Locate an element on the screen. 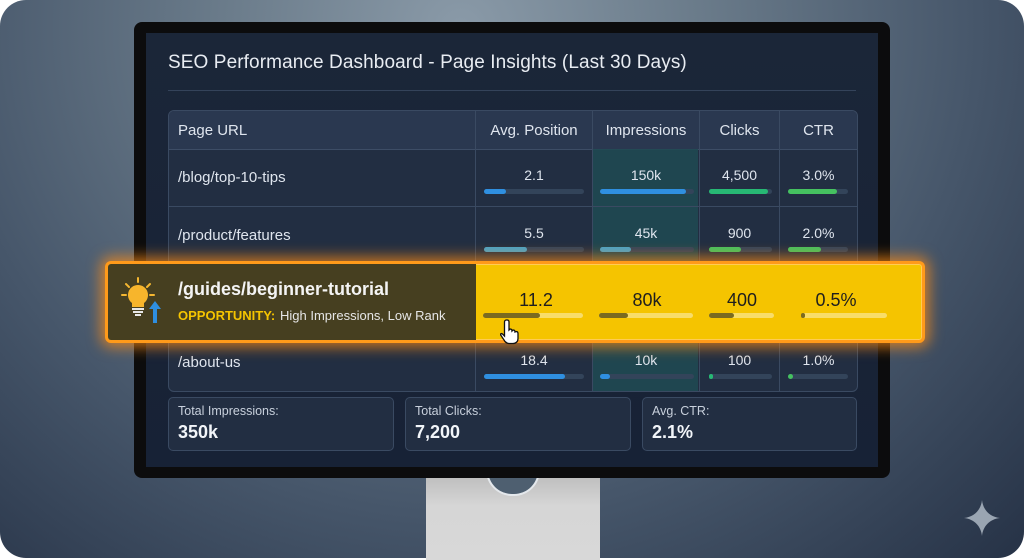 The width and height of the screenshot is (1024, 560). avg-position-value: 5.5 is located at coordinates (534, 233).